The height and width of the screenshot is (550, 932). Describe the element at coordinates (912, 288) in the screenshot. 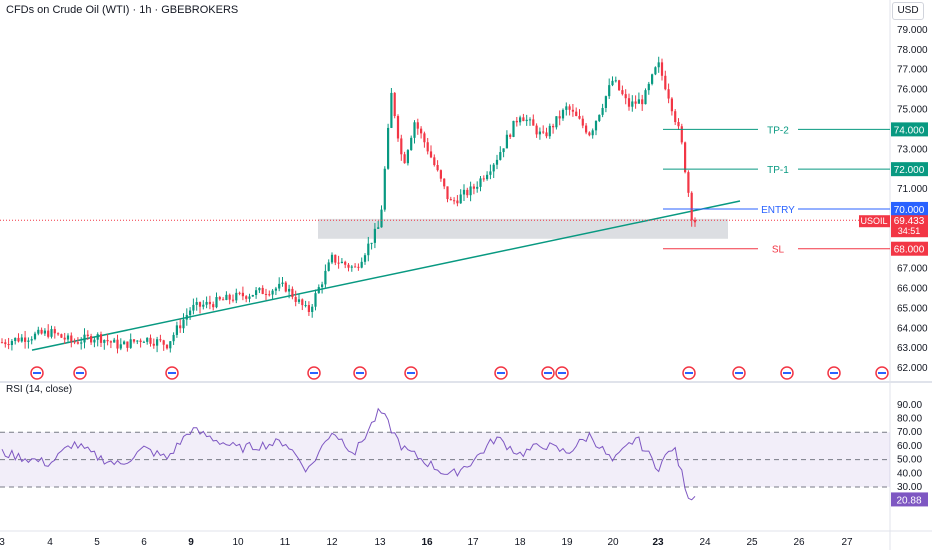

I see `y-tick-label: 66.000` at that location.